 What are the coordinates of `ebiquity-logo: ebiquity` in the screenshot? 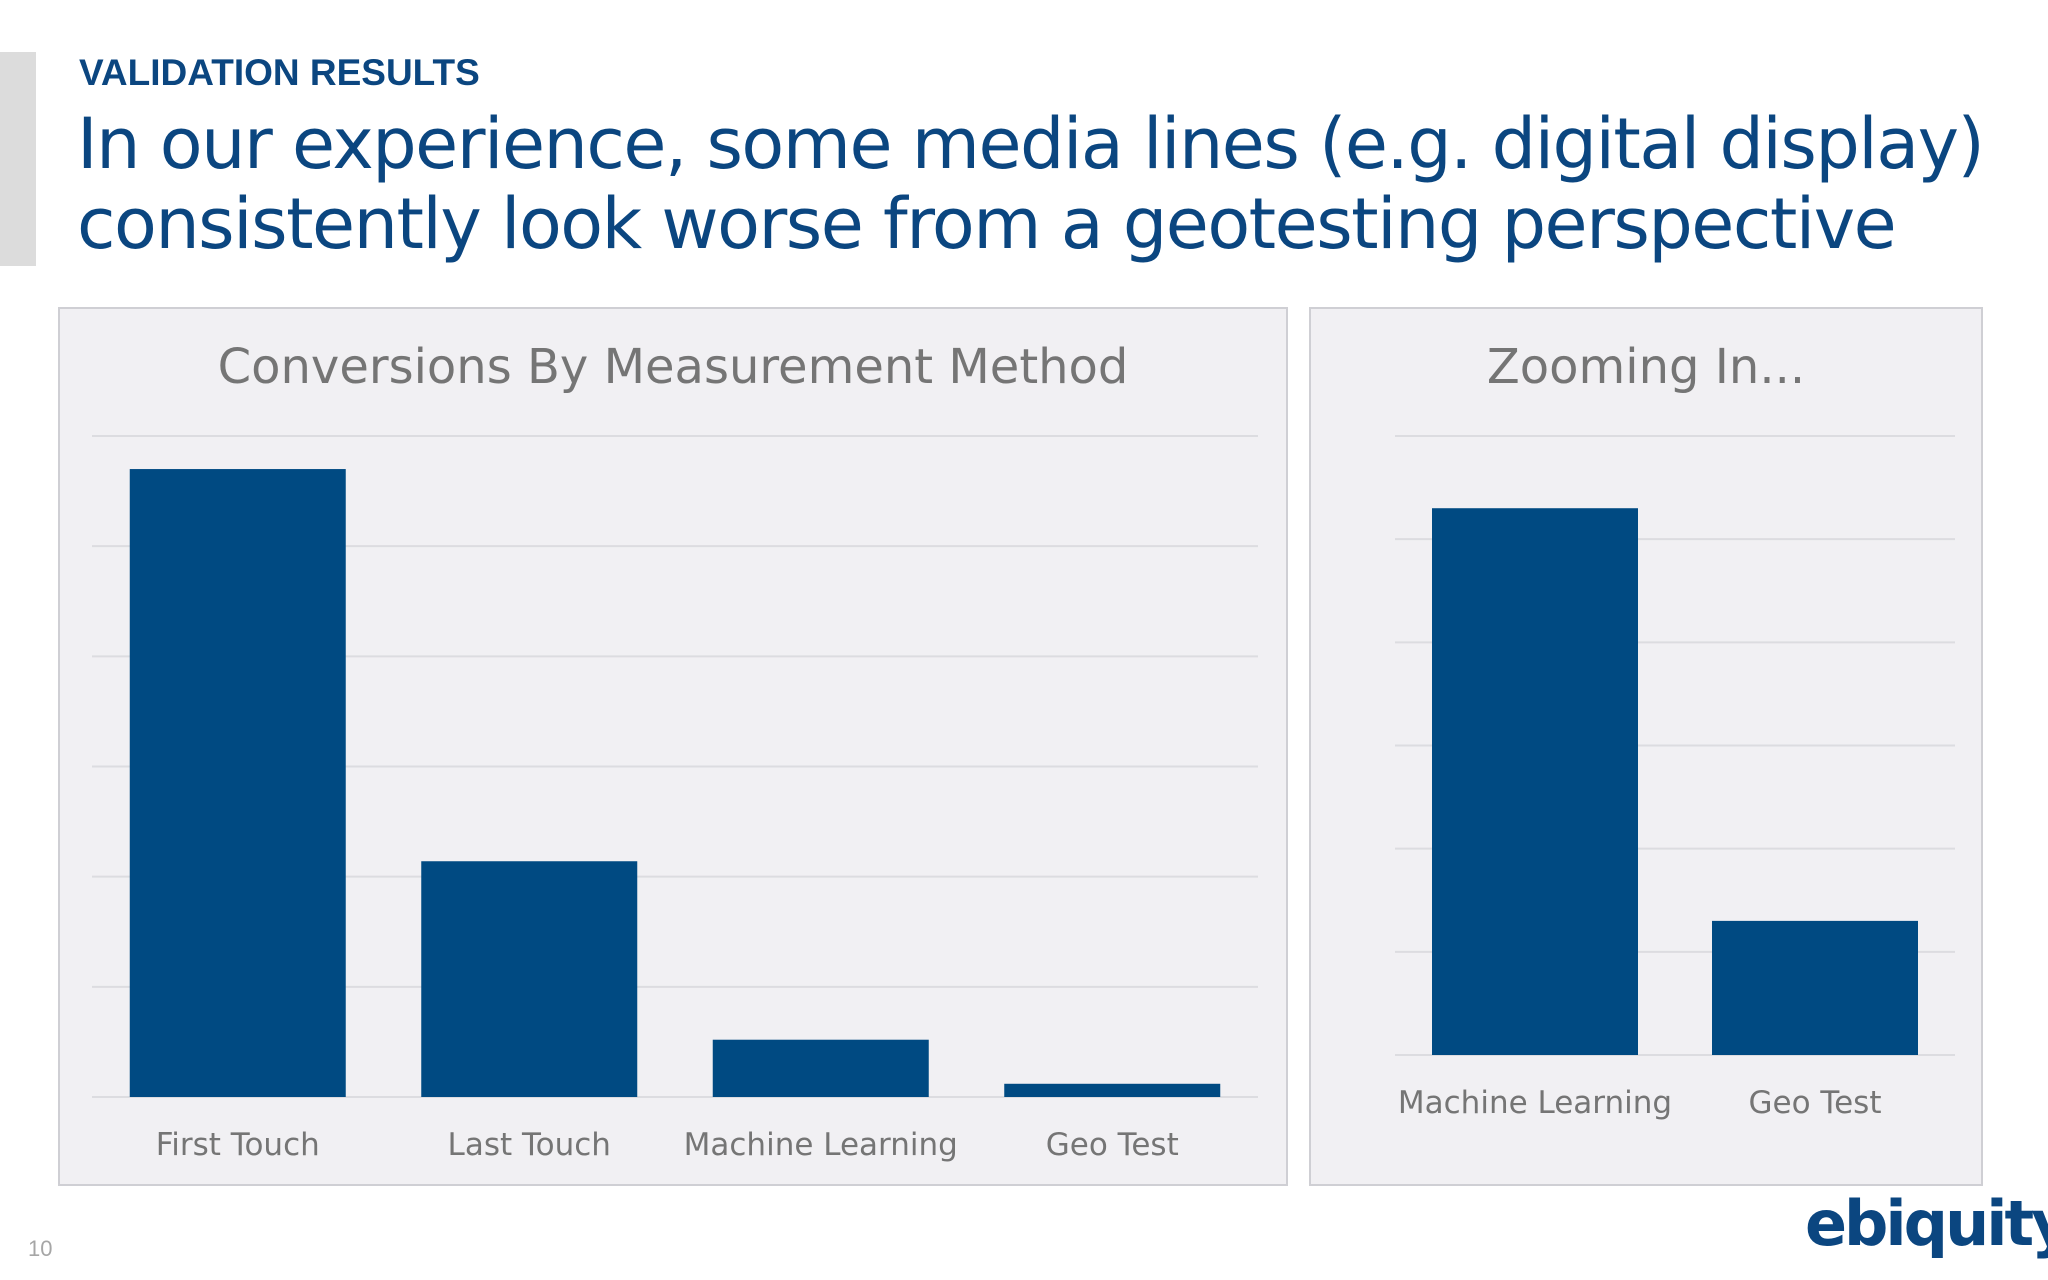 It's located at (1926, 1223).